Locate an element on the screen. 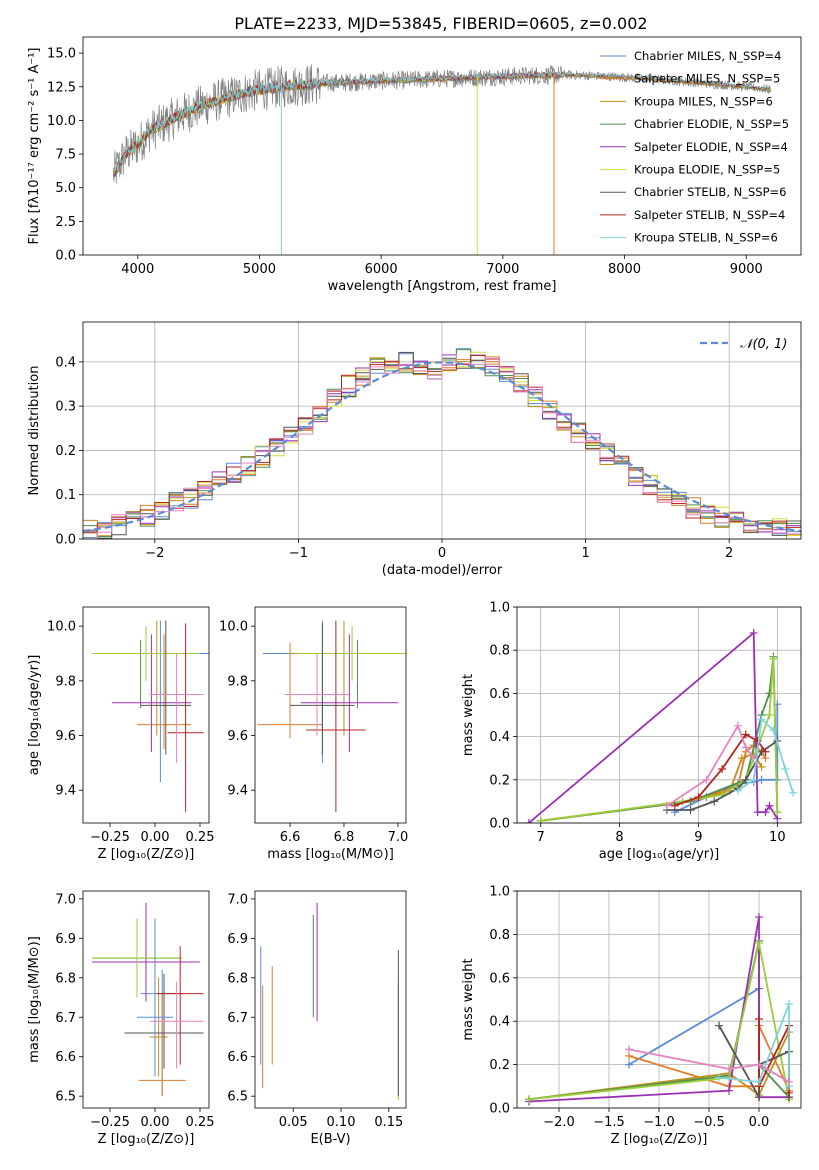 The height and width of the screenshot is (1170, 819). residuals-plot-area is located at coordinates (442, 443).